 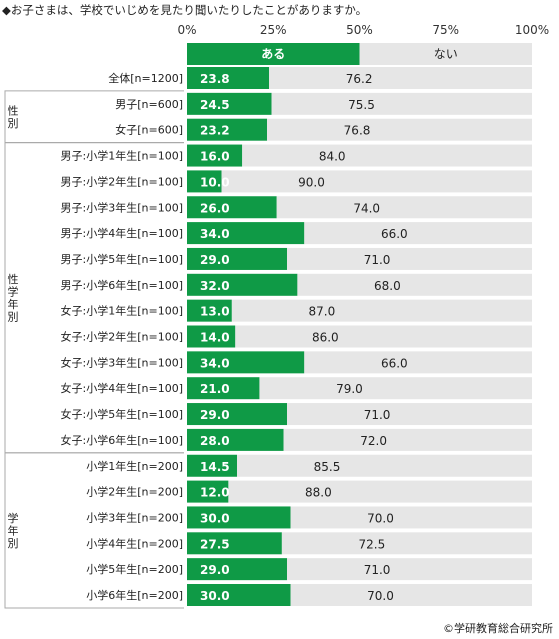 What do you see at coordinates (215, 286) in the screenshot?
I see `value-label-a: 32.0` at bounding box center [215, 286].